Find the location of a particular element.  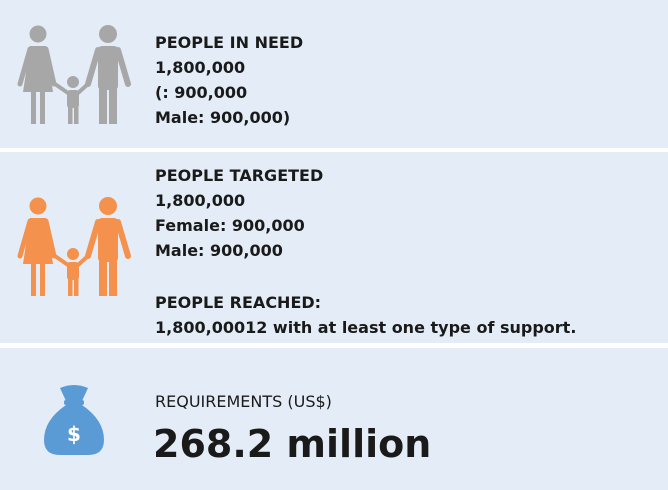

text-line: PEOPLE IN NEED is located at coordinates (229, 42).